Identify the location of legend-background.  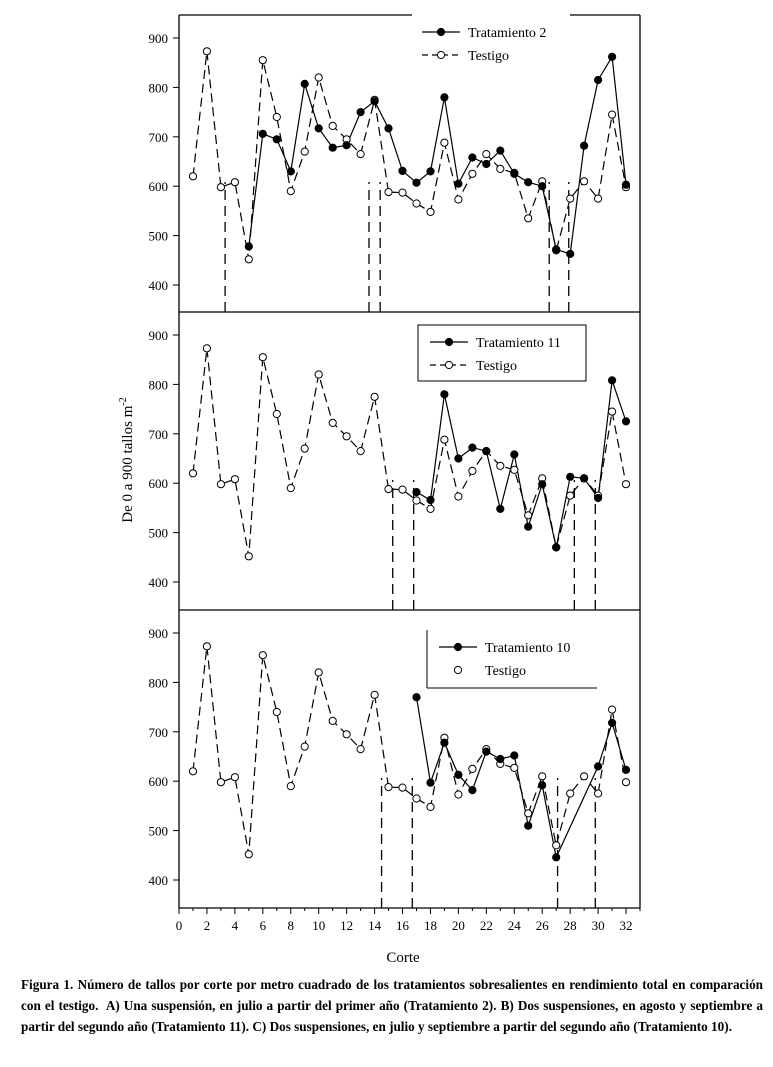
(512, 656).